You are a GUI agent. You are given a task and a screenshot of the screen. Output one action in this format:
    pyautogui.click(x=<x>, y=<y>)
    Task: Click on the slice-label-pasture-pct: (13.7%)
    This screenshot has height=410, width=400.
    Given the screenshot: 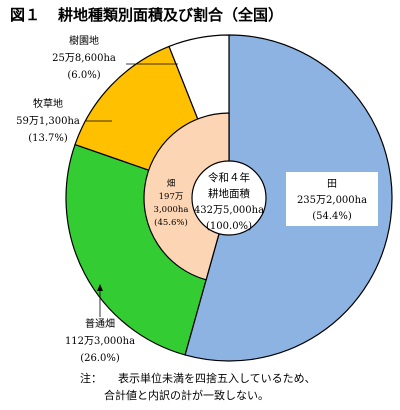 What is the action you would take?
    pyautogui.click(x=48, y=138)
    